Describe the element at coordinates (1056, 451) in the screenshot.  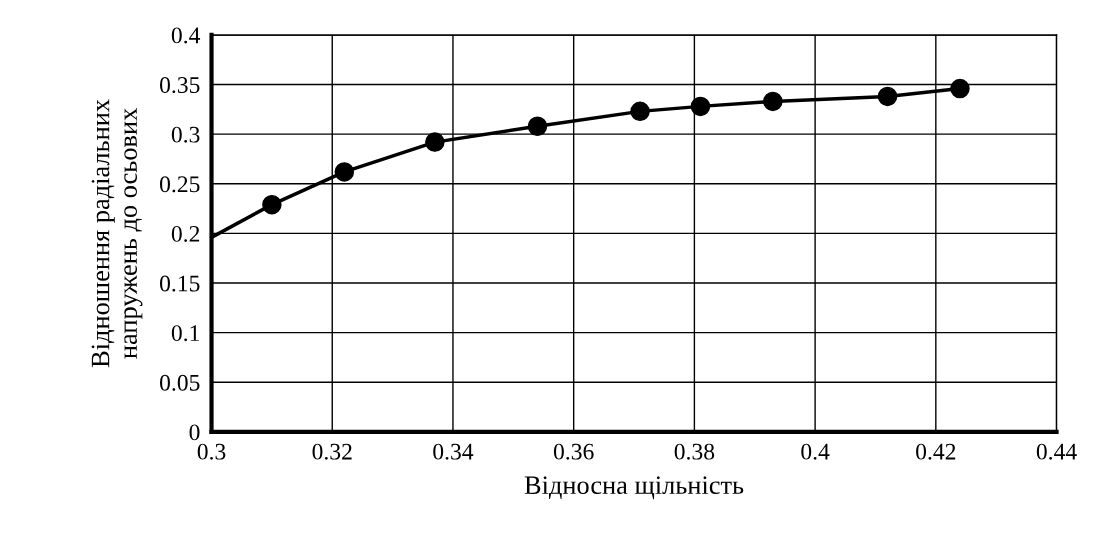
I see `x-tick-label: 0.44` at that location.